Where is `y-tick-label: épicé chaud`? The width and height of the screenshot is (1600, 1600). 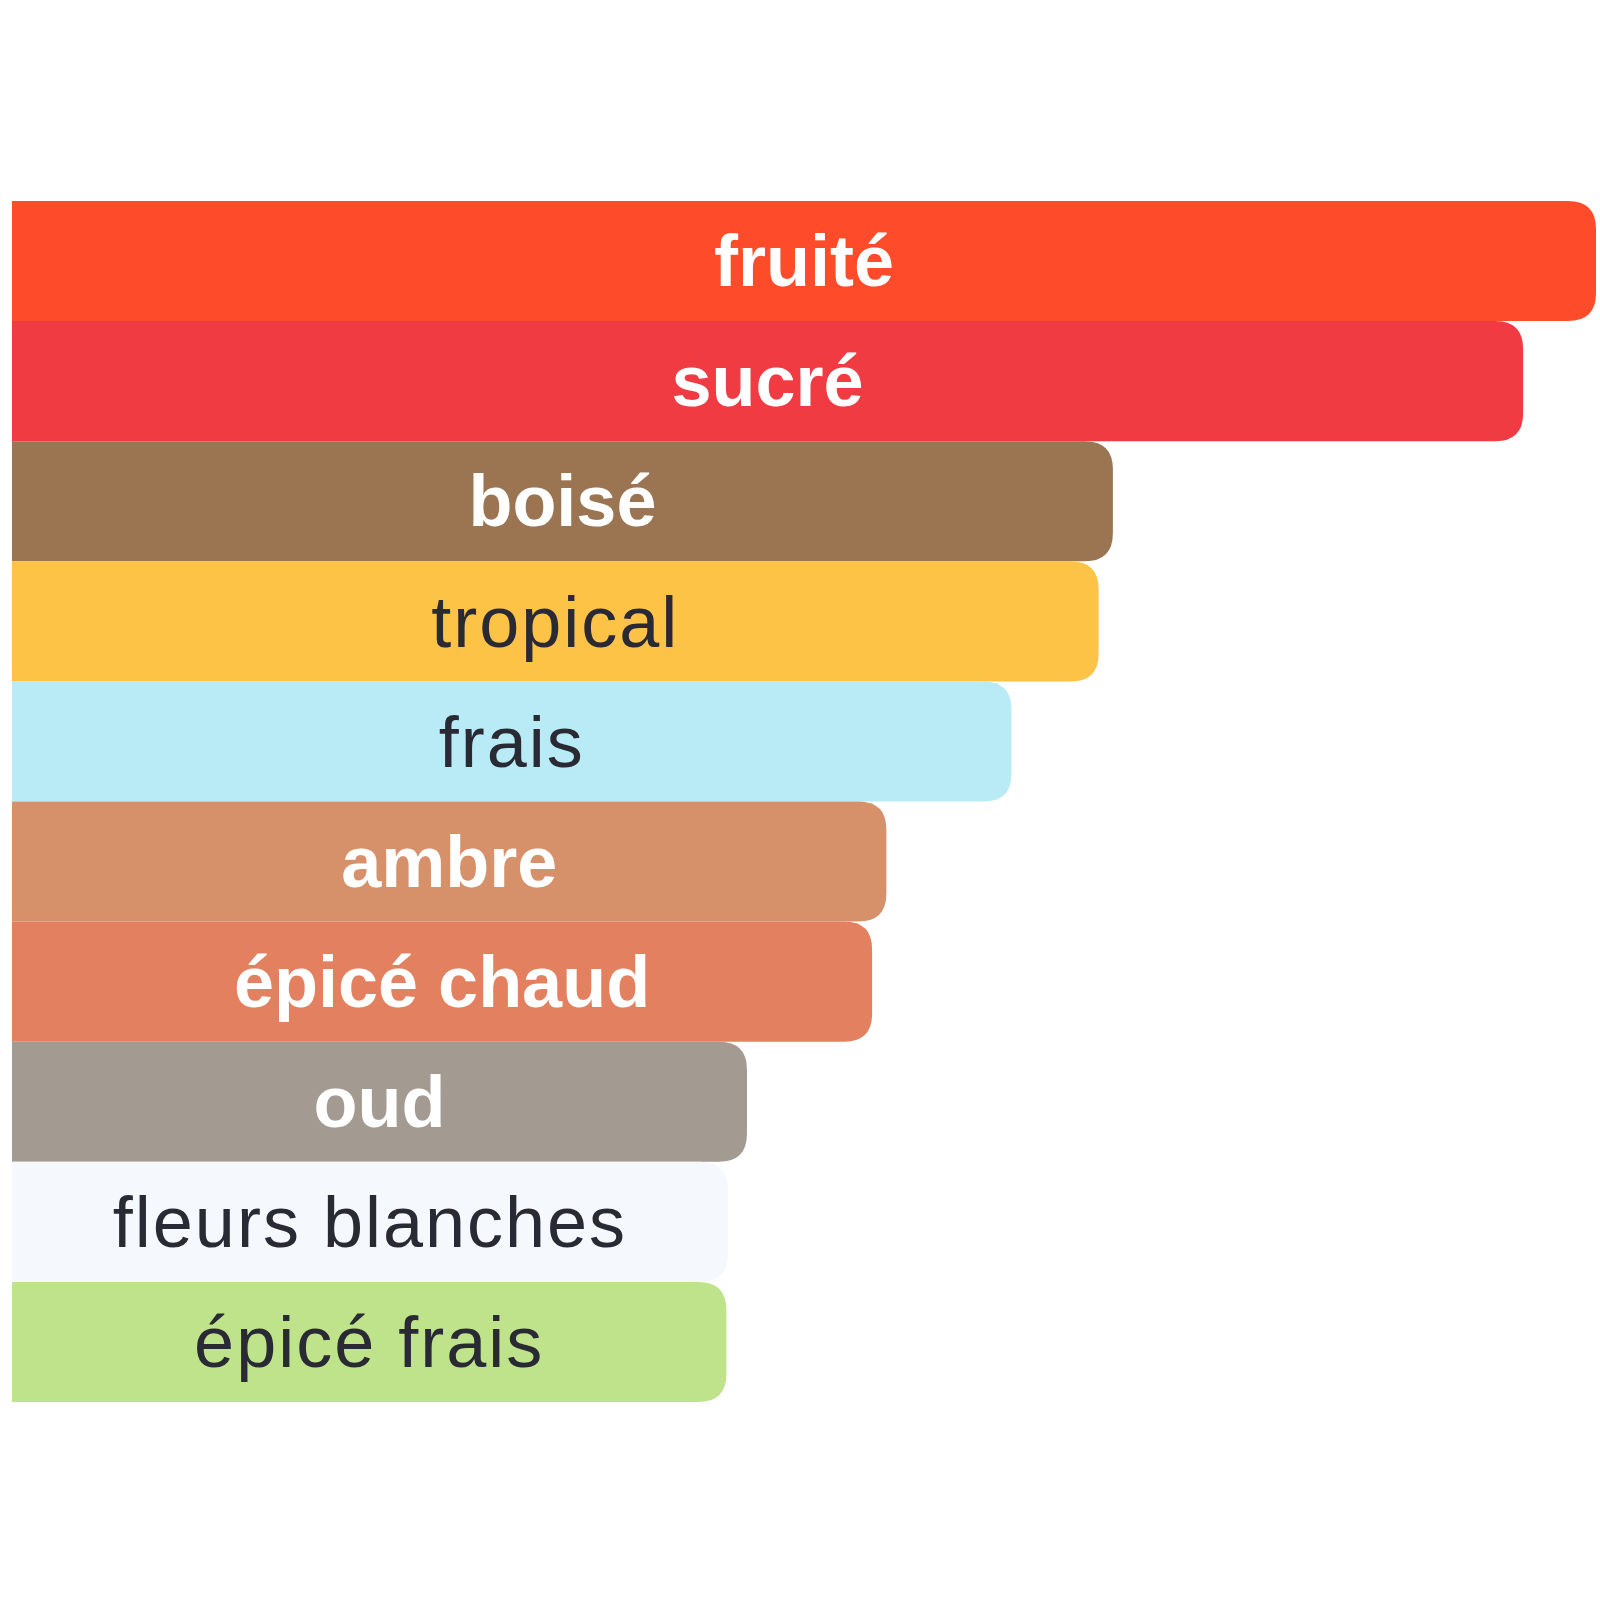 y-tick-label: épicé chaud is located at coordinates (442, 981).